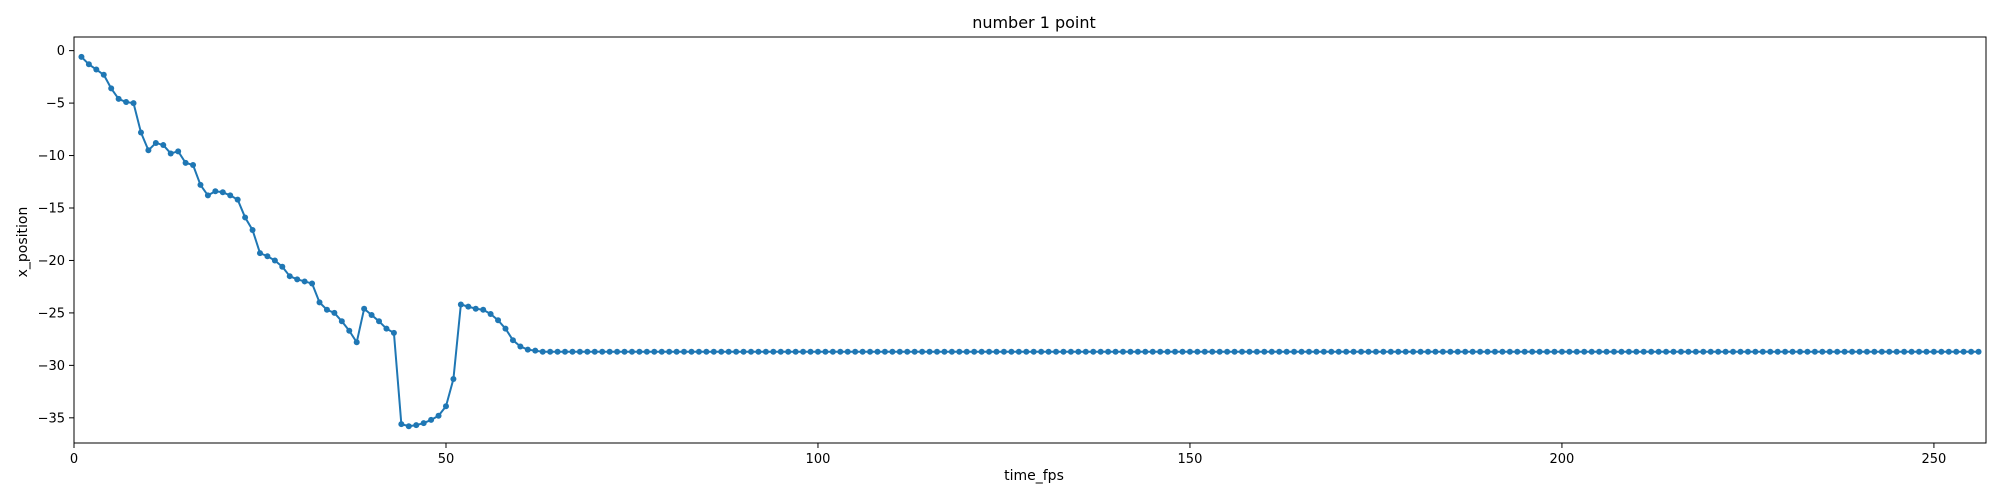 The height and width of the screenshot is (500, 2000). Describe the element at coordinates (1034, 476) in the screenshot. I see `x-axis-label: time_fps` at that location.